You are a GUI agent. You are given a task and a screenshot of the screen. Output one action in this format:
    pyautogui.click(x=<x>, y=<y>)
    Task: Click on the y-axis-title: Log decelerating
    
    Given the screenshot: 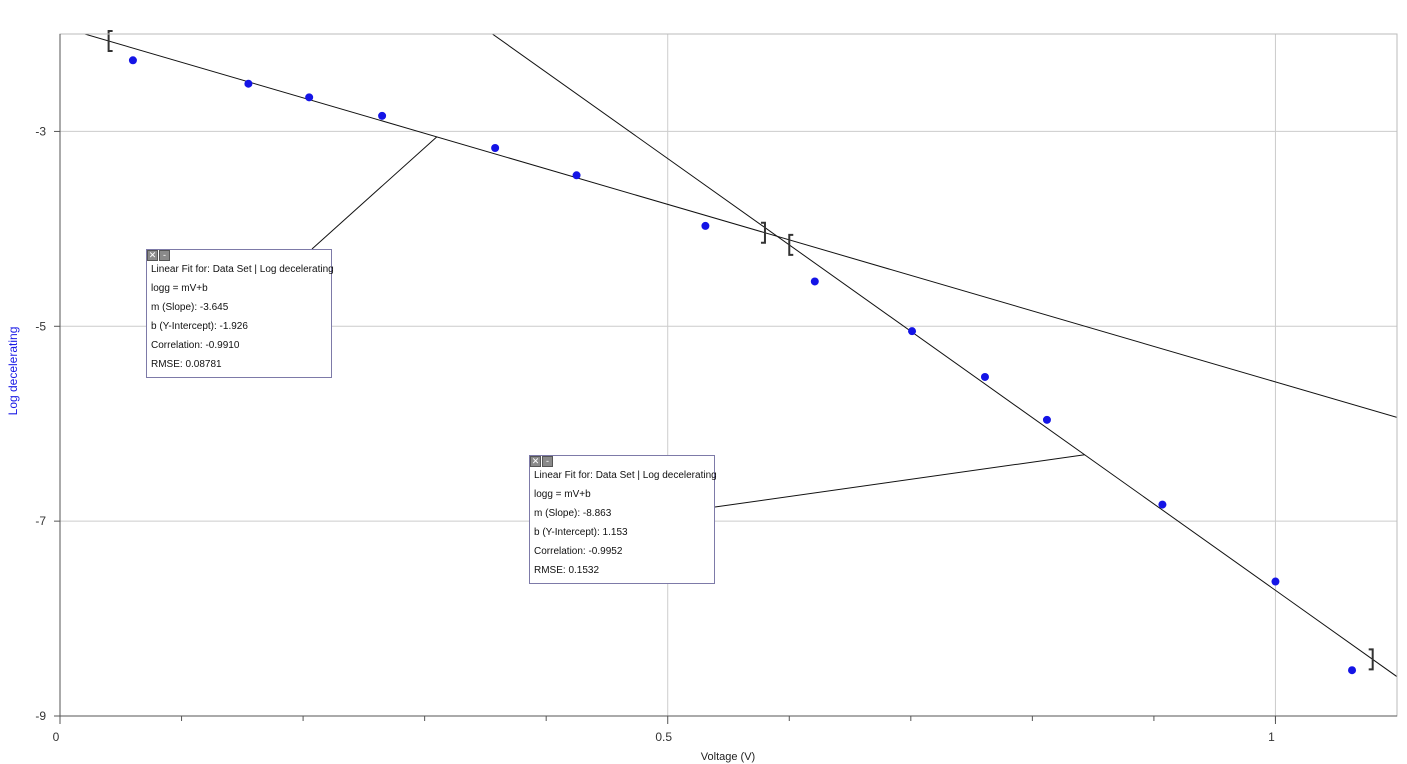 What is the action you would take?
    pyautogui.click(x=13, y=371)
    